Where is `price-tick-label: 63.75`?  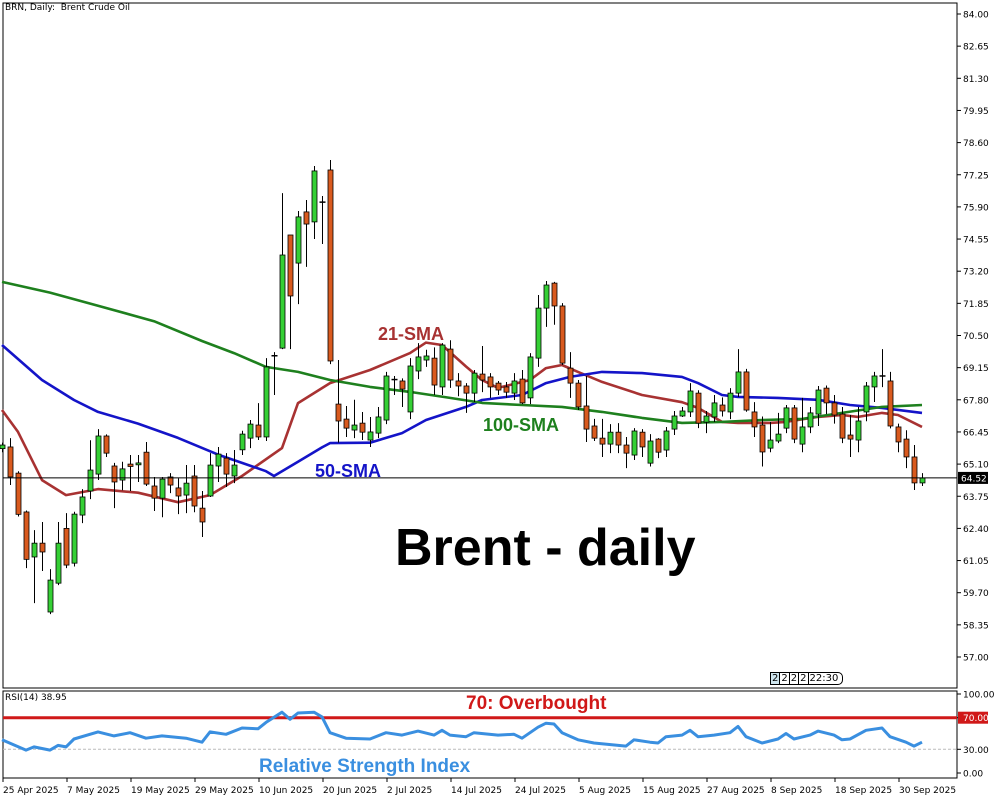
price-tick-label: 63.75 is located at coordinates (976, 498).